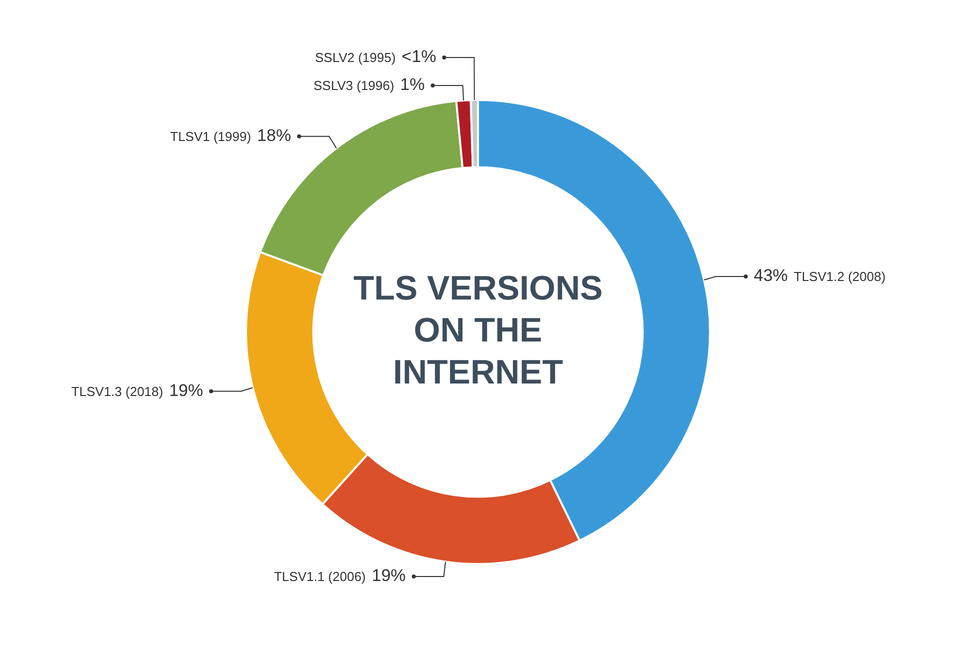  I want to click on slice-label: SSLV2 (1995), so click(355, 58).